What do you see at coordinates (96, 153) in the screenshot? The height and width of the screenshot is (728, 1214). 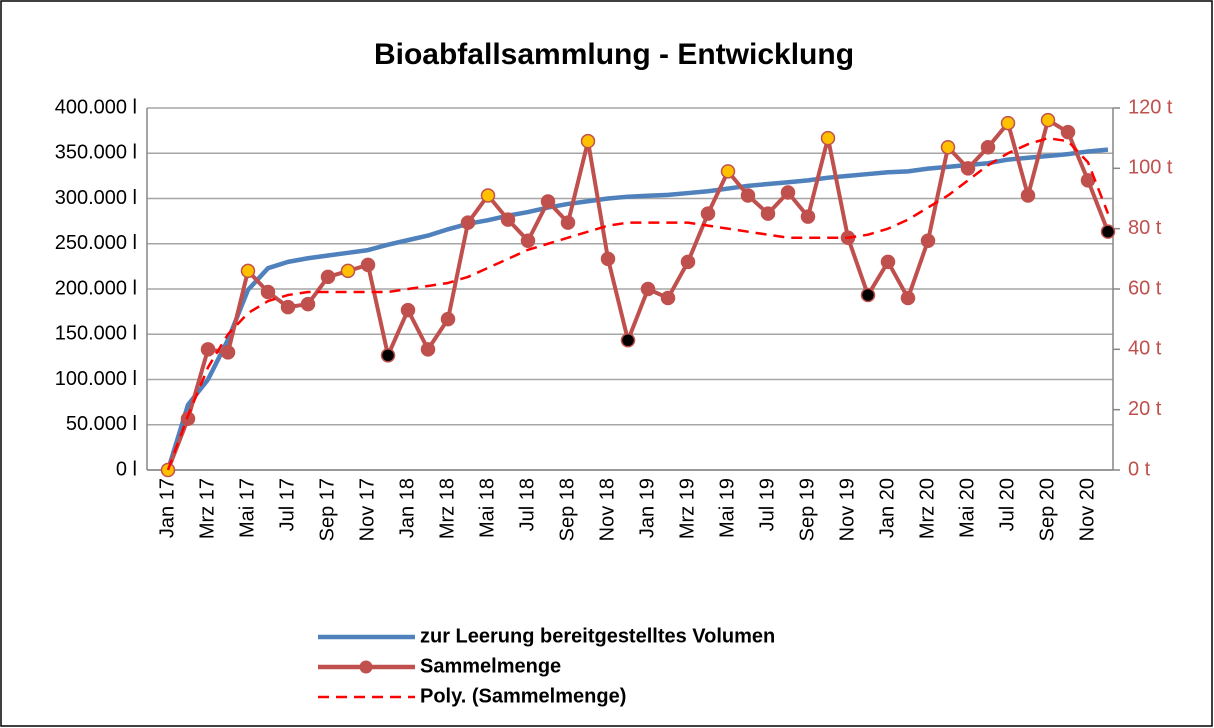 I see `y-tick-label: 350.000 l` at bounding box center [96, 153].